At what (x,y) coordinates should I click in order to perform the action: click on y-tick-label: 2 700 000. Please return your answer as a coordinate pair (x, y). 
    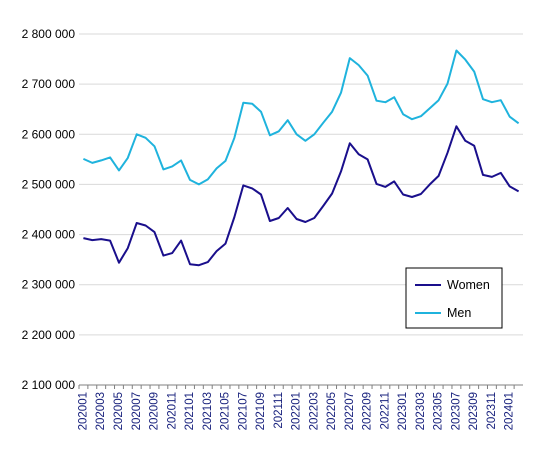
    Looking at the image, I should click on (49, 84).